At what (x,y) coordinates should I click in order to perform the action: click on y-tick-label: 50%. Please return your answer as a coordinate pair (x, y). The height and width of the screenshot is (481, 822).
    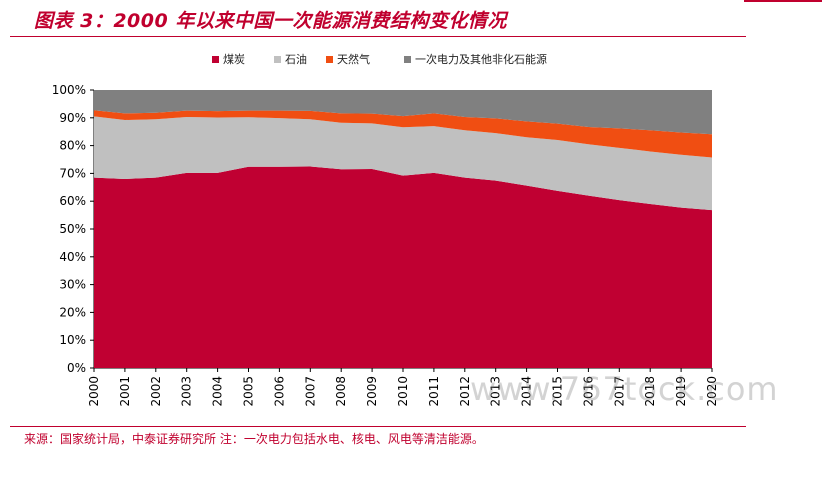
    Looking at the image, I should click on (72, 229).